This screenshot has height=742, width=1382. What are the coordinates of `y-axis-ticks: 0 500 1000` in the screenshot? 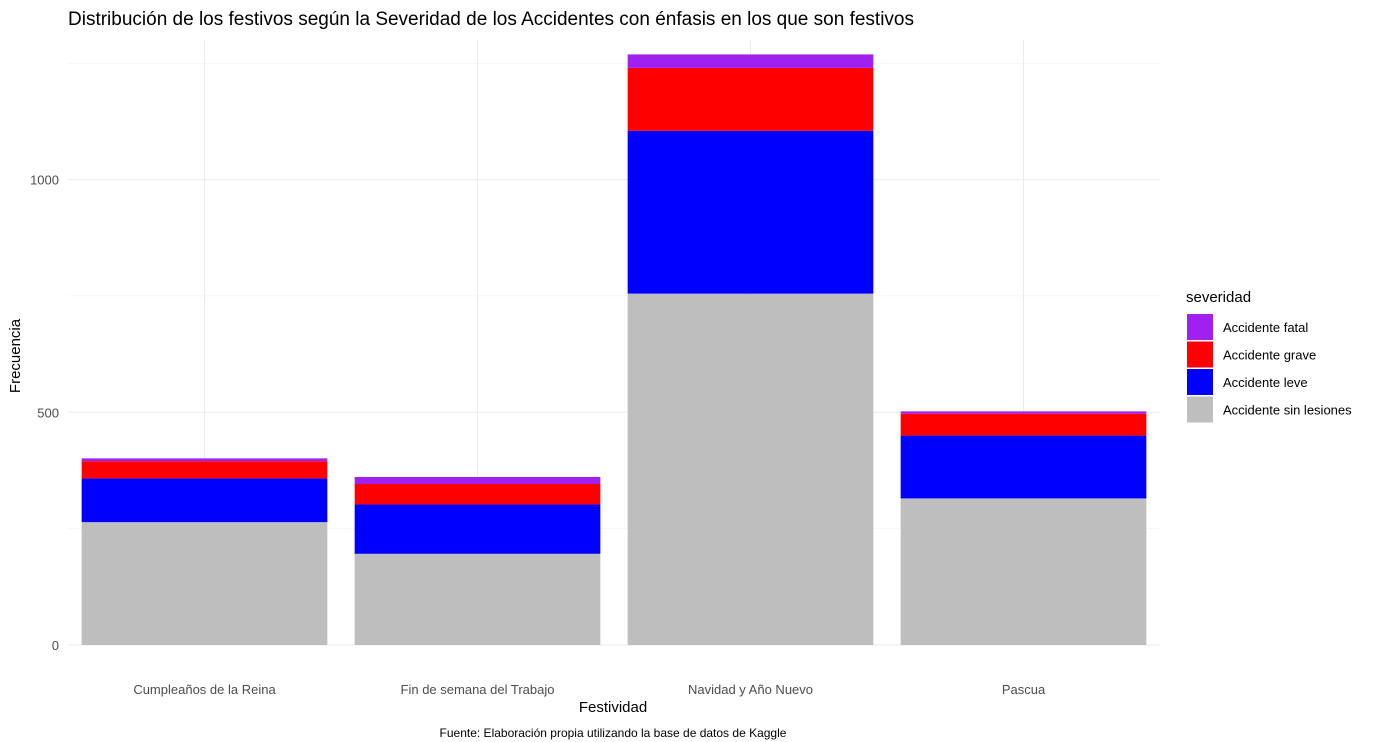 It's located at (44, 413).